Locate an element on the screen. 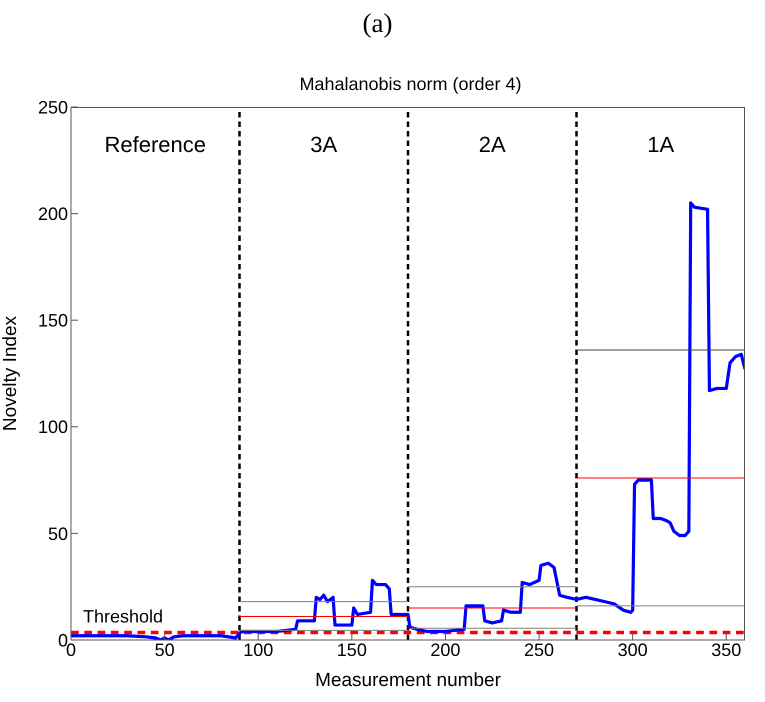 The height and width of the screenshot is (702, 765). annotation: 3A is located at coordinates (324, 145).